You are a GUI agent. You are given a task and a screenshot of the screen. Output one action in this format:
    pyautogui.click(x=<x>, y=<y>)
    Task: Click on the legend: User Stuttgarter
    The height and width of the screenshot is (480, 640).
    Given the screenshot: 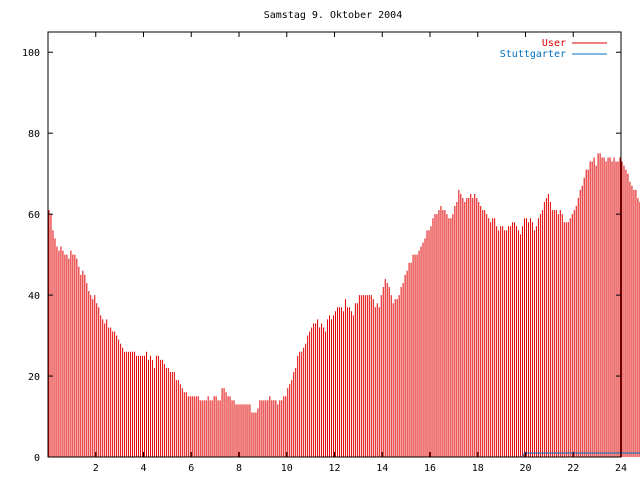 What is the action you would take?
    pyautogui.click(x=553, y=49)
    